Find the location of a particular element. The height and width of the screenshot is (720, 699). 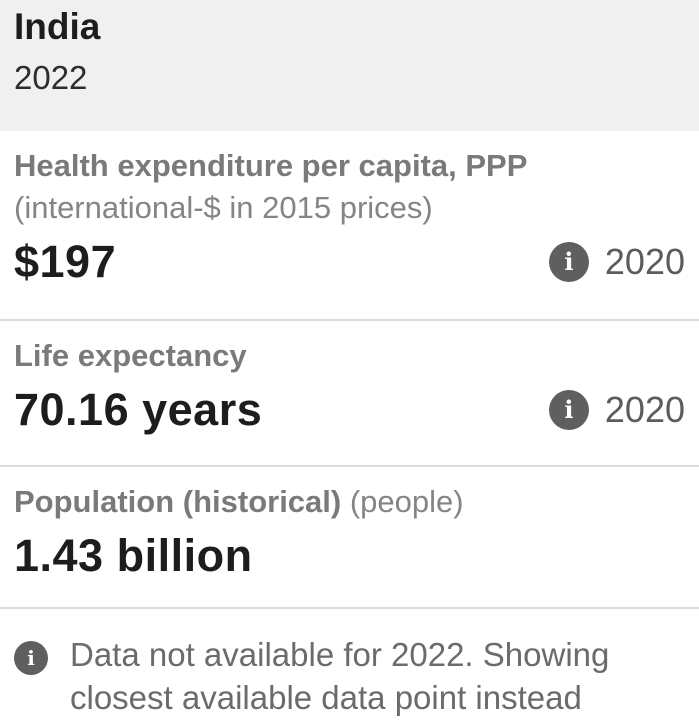

metric-value: $197 is located at coordinates (65, 261).